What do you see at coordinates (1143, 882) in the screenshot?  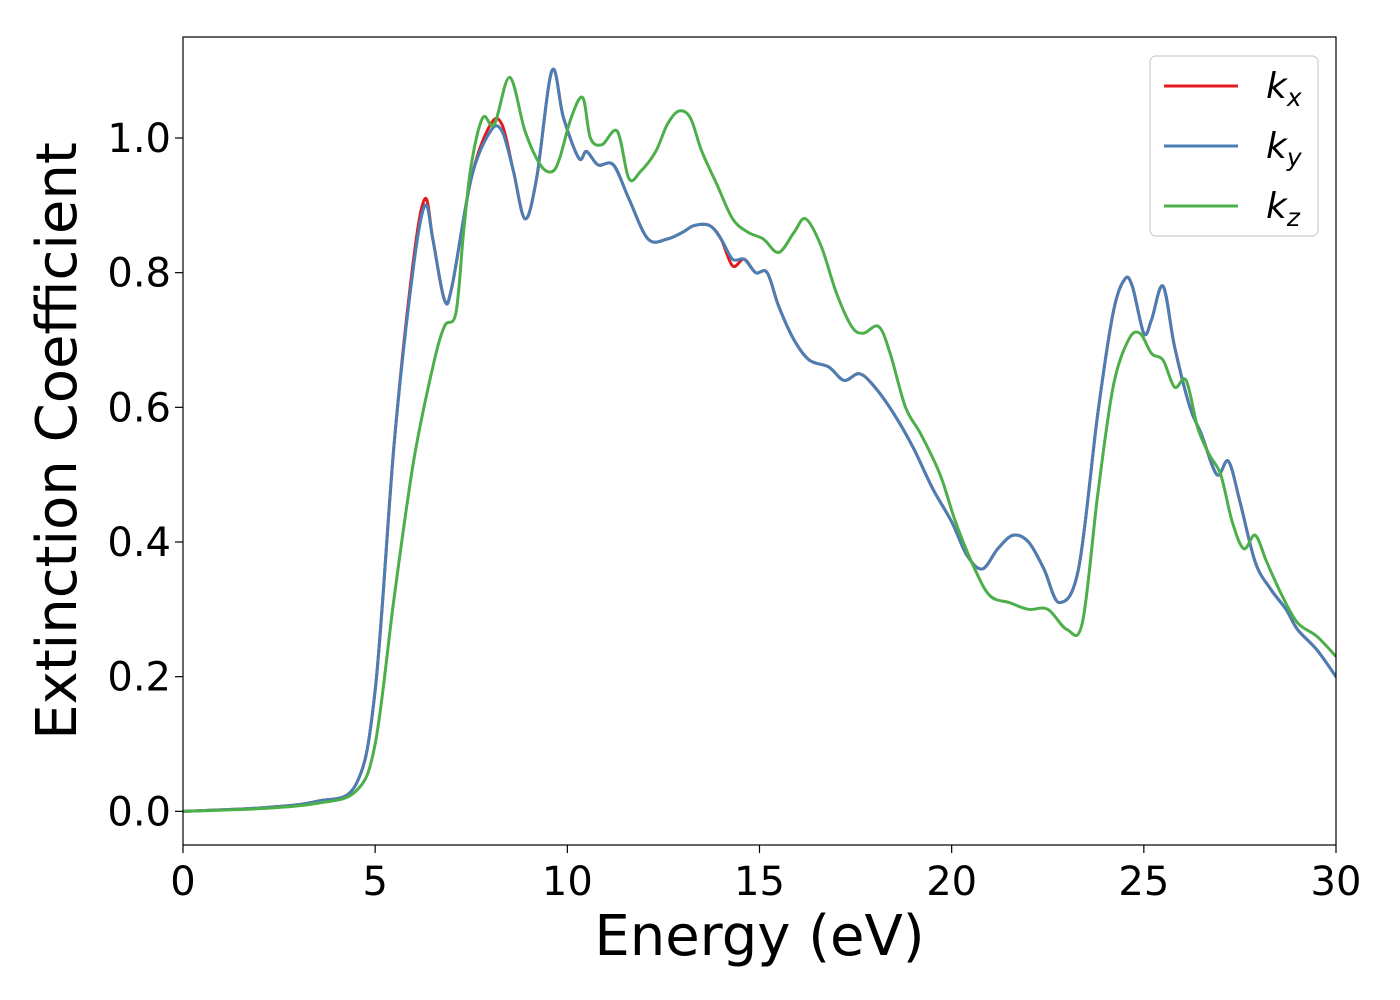 I see `x-tick-label: 25` at bounding box center [1143, 882].